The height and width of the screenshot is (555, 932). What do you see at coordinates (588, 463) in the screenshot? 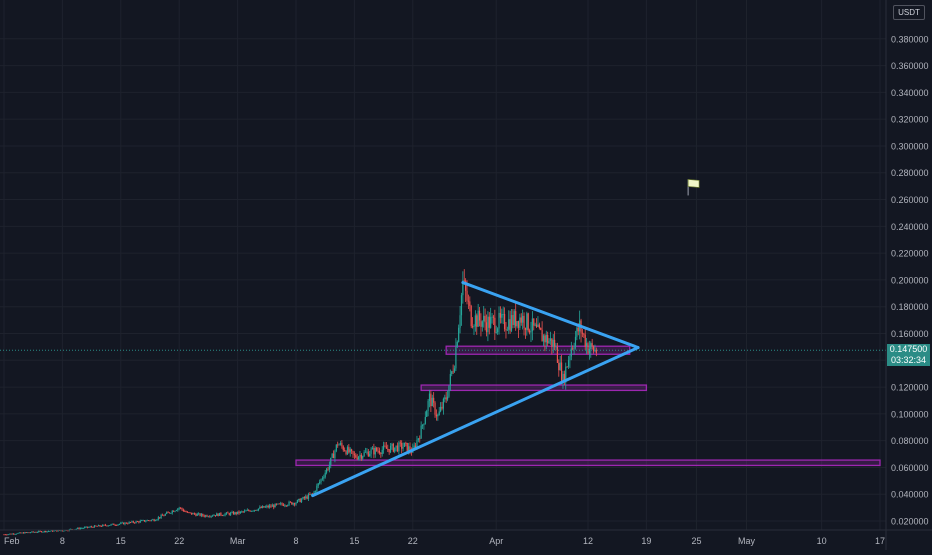
I see `zone-rect` at bounding box center [588, 463].